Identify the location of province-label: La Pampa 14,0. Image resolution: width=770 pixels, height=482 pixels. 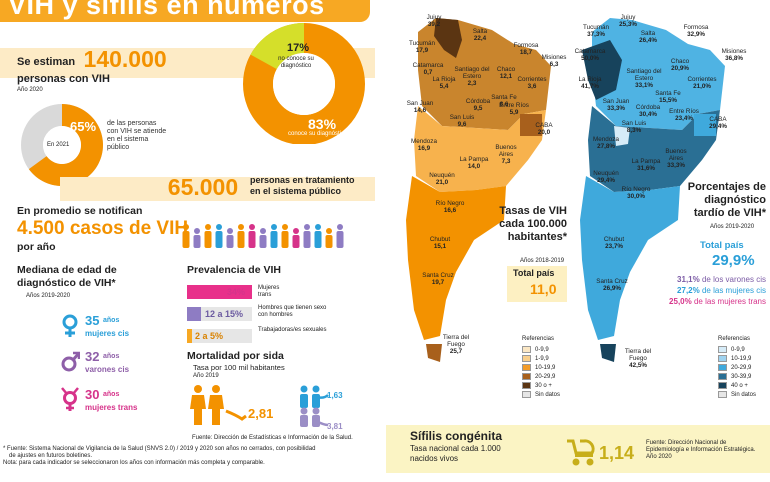
(474, 163).